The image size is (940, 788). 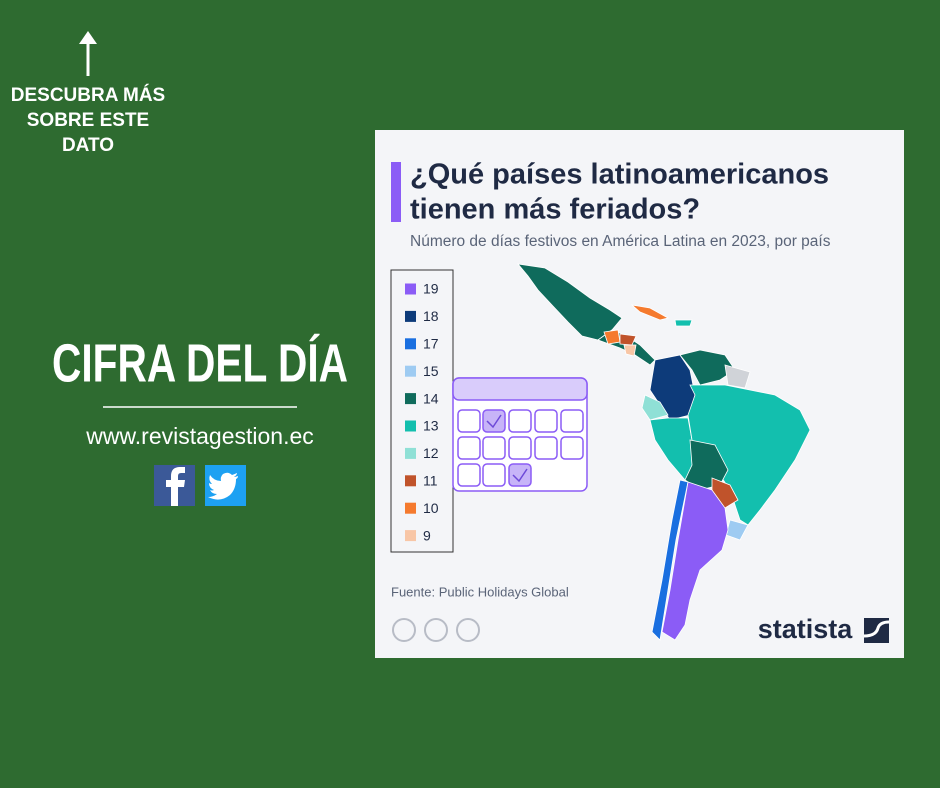 What do you see at coordinates (619, 175) in the screenshot?
I see `card-title: ¿Qué países latinoamericanos` at bounding box center [619, 175].